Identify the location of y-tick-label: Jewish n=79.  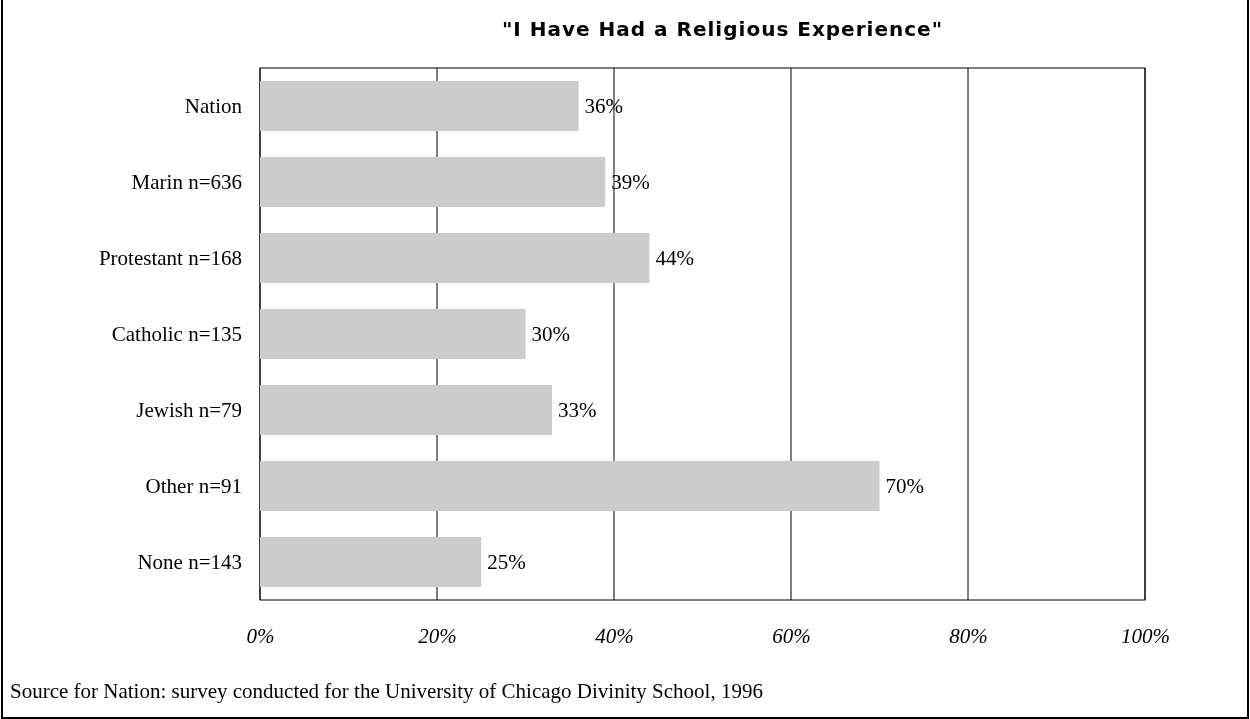
(189, 409).